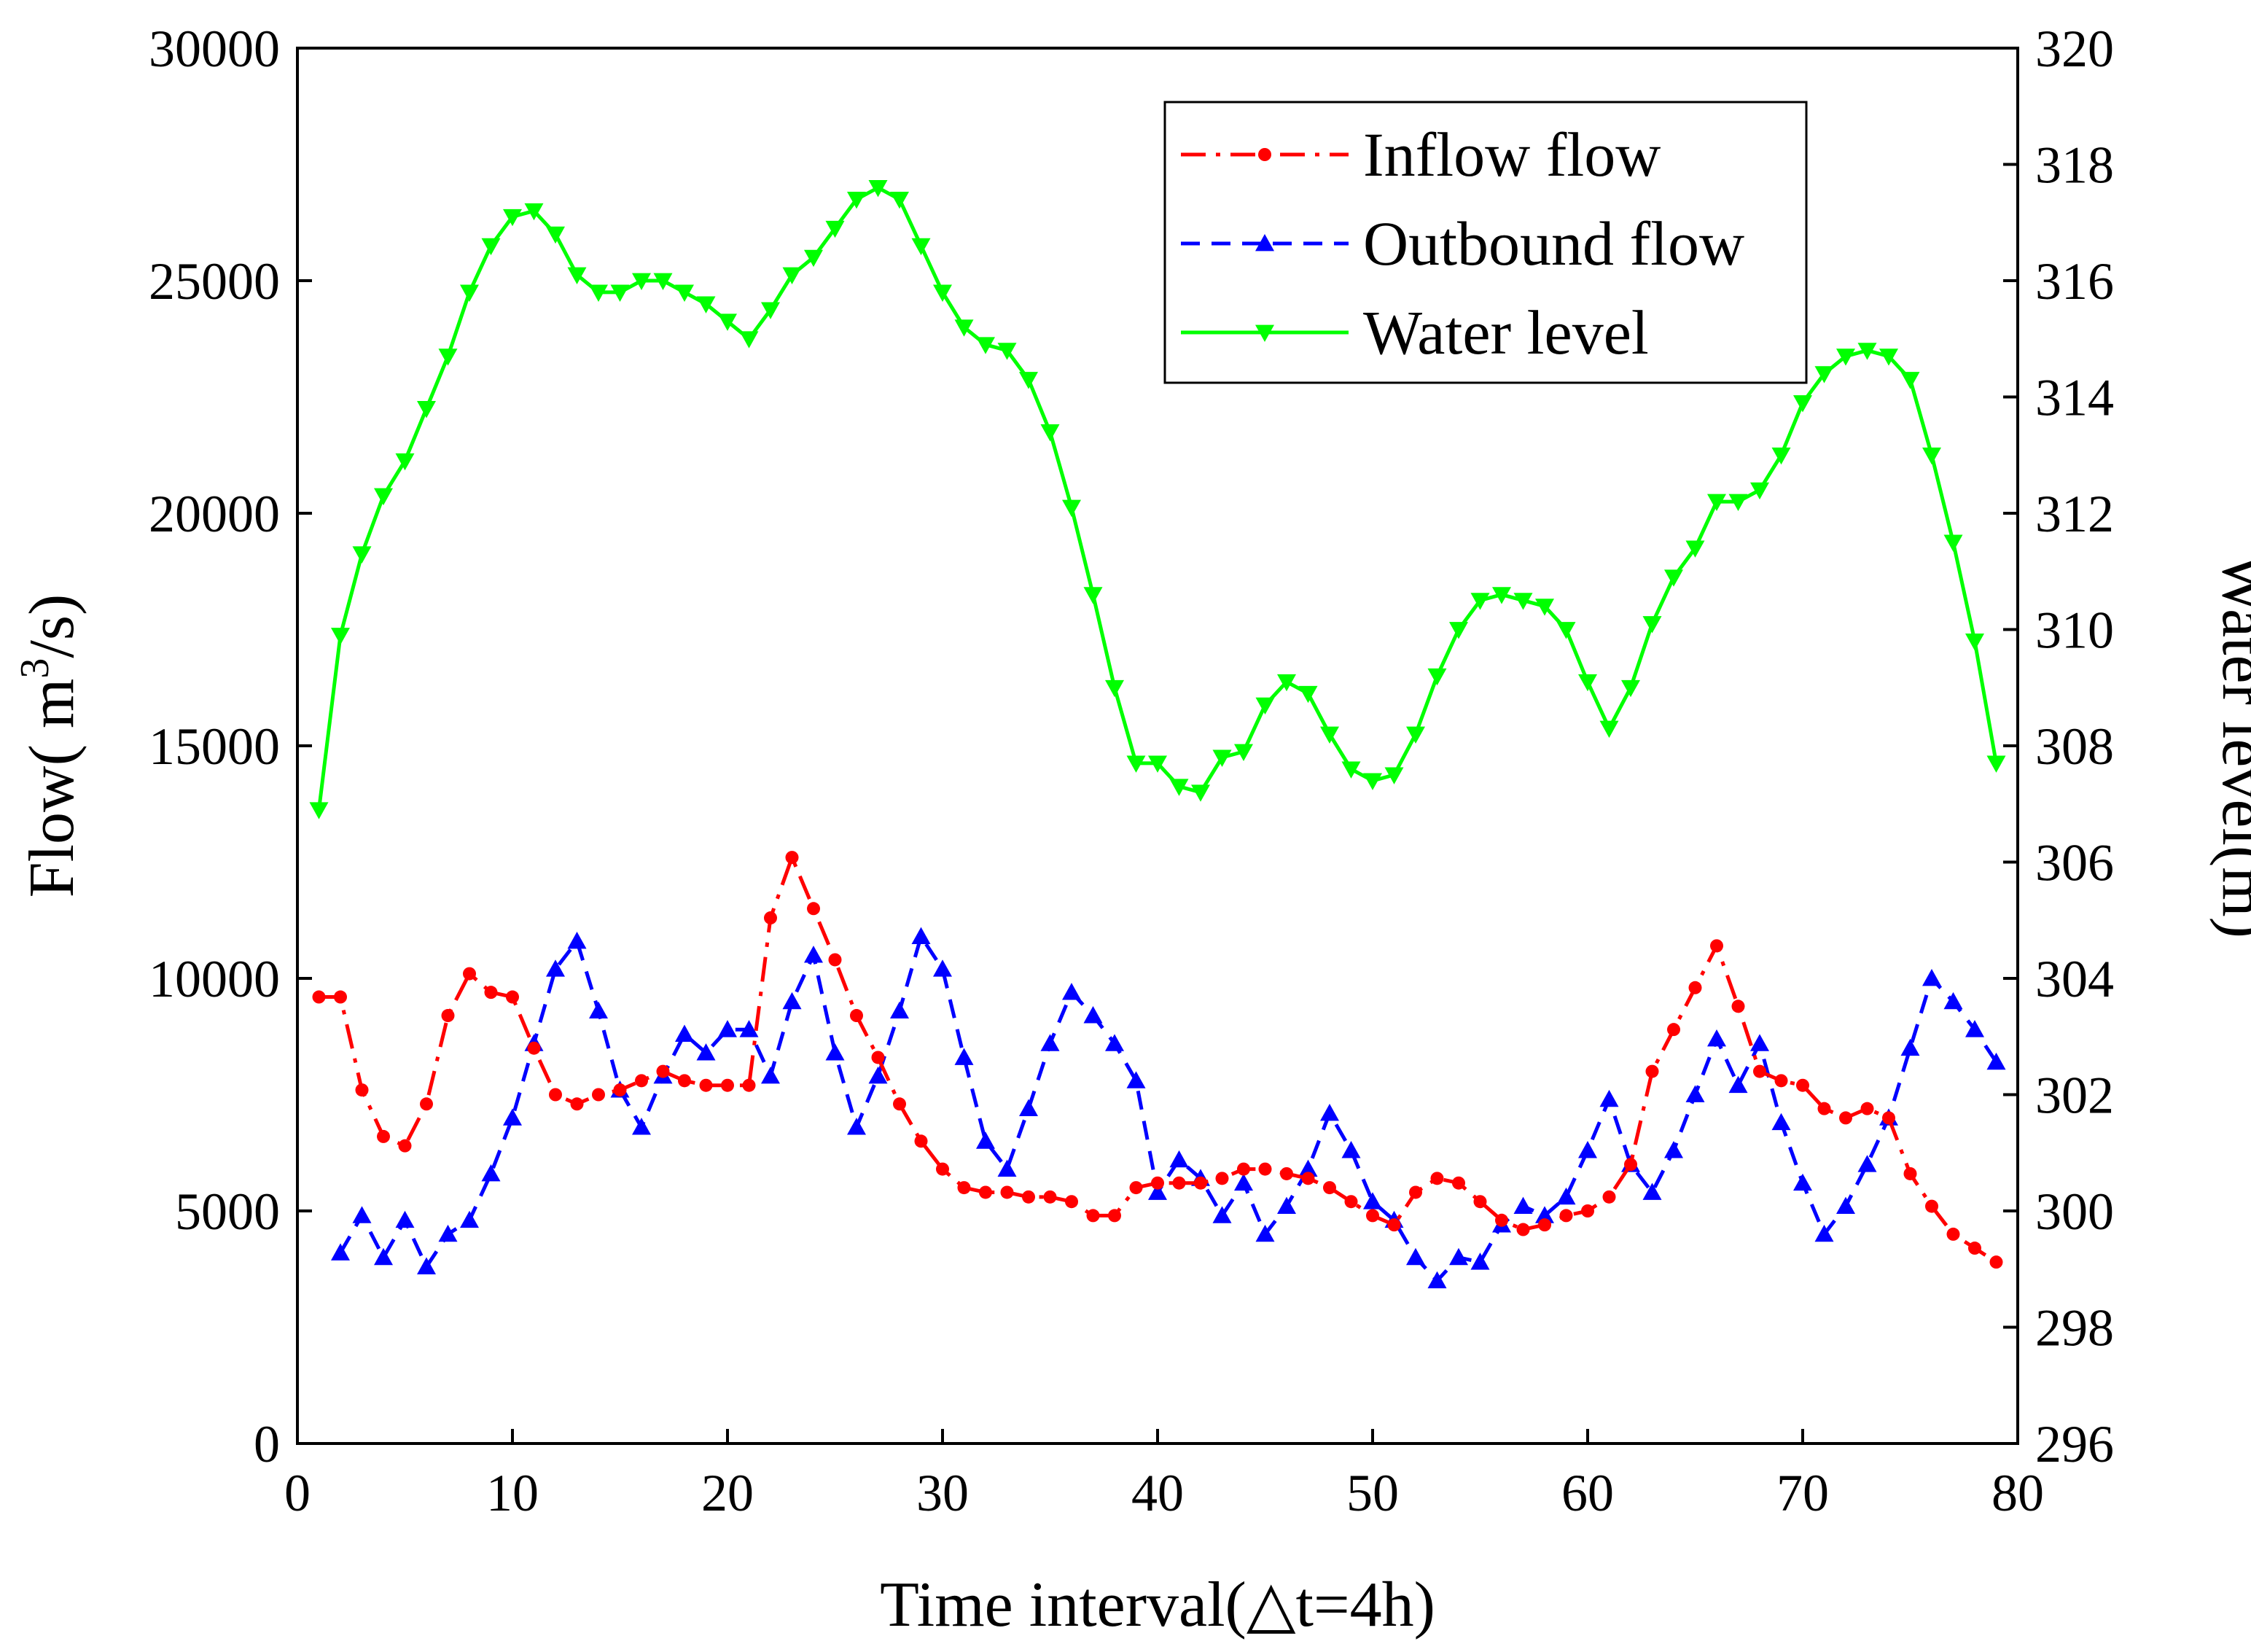 This screenshot has height=1652, width=2251. I want to click on y-right-tick-label: 306, so click(2074, 863).